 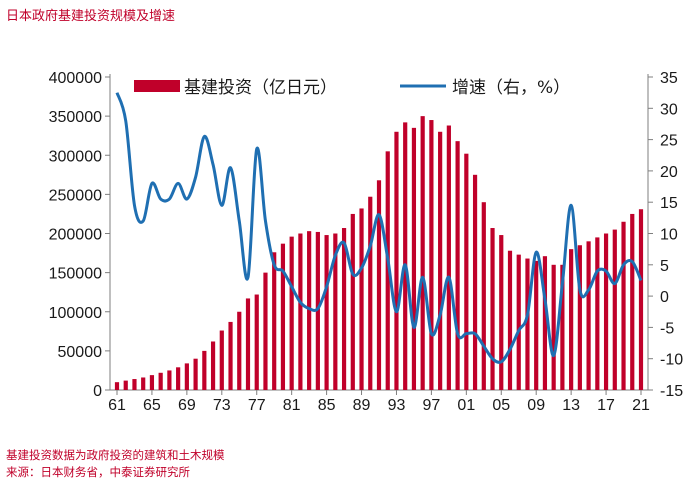 I want to click on x-tick-label: 01, so click(x=466, y=405).